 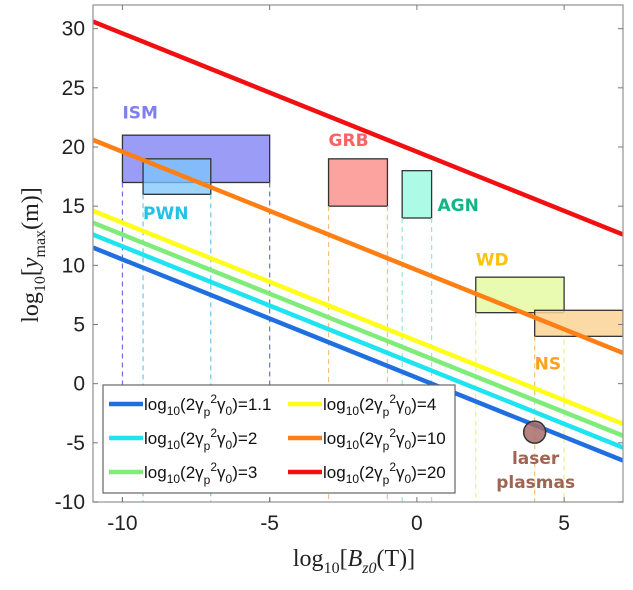 I want to click on legend-label-part: )=1.1, so click(x=251, y=404).